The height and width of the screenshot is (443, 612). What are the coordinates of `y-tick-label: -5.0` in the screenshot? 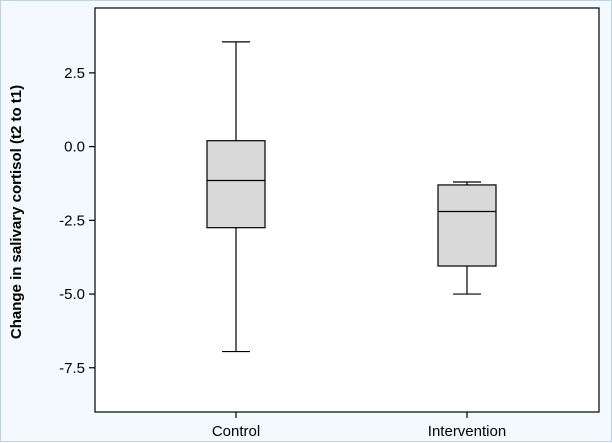 It's located at (72, 294).